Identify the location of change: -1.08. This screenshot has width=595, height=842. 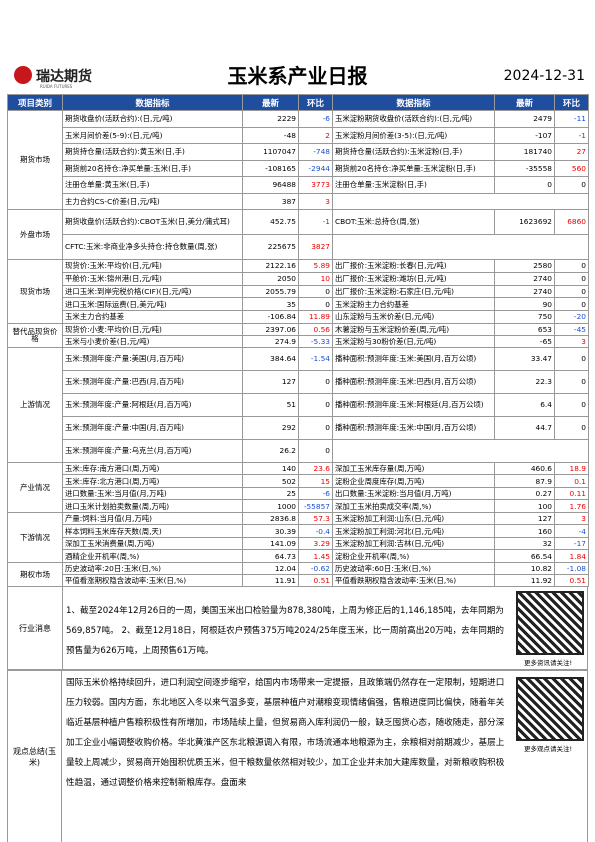
(571, 568).